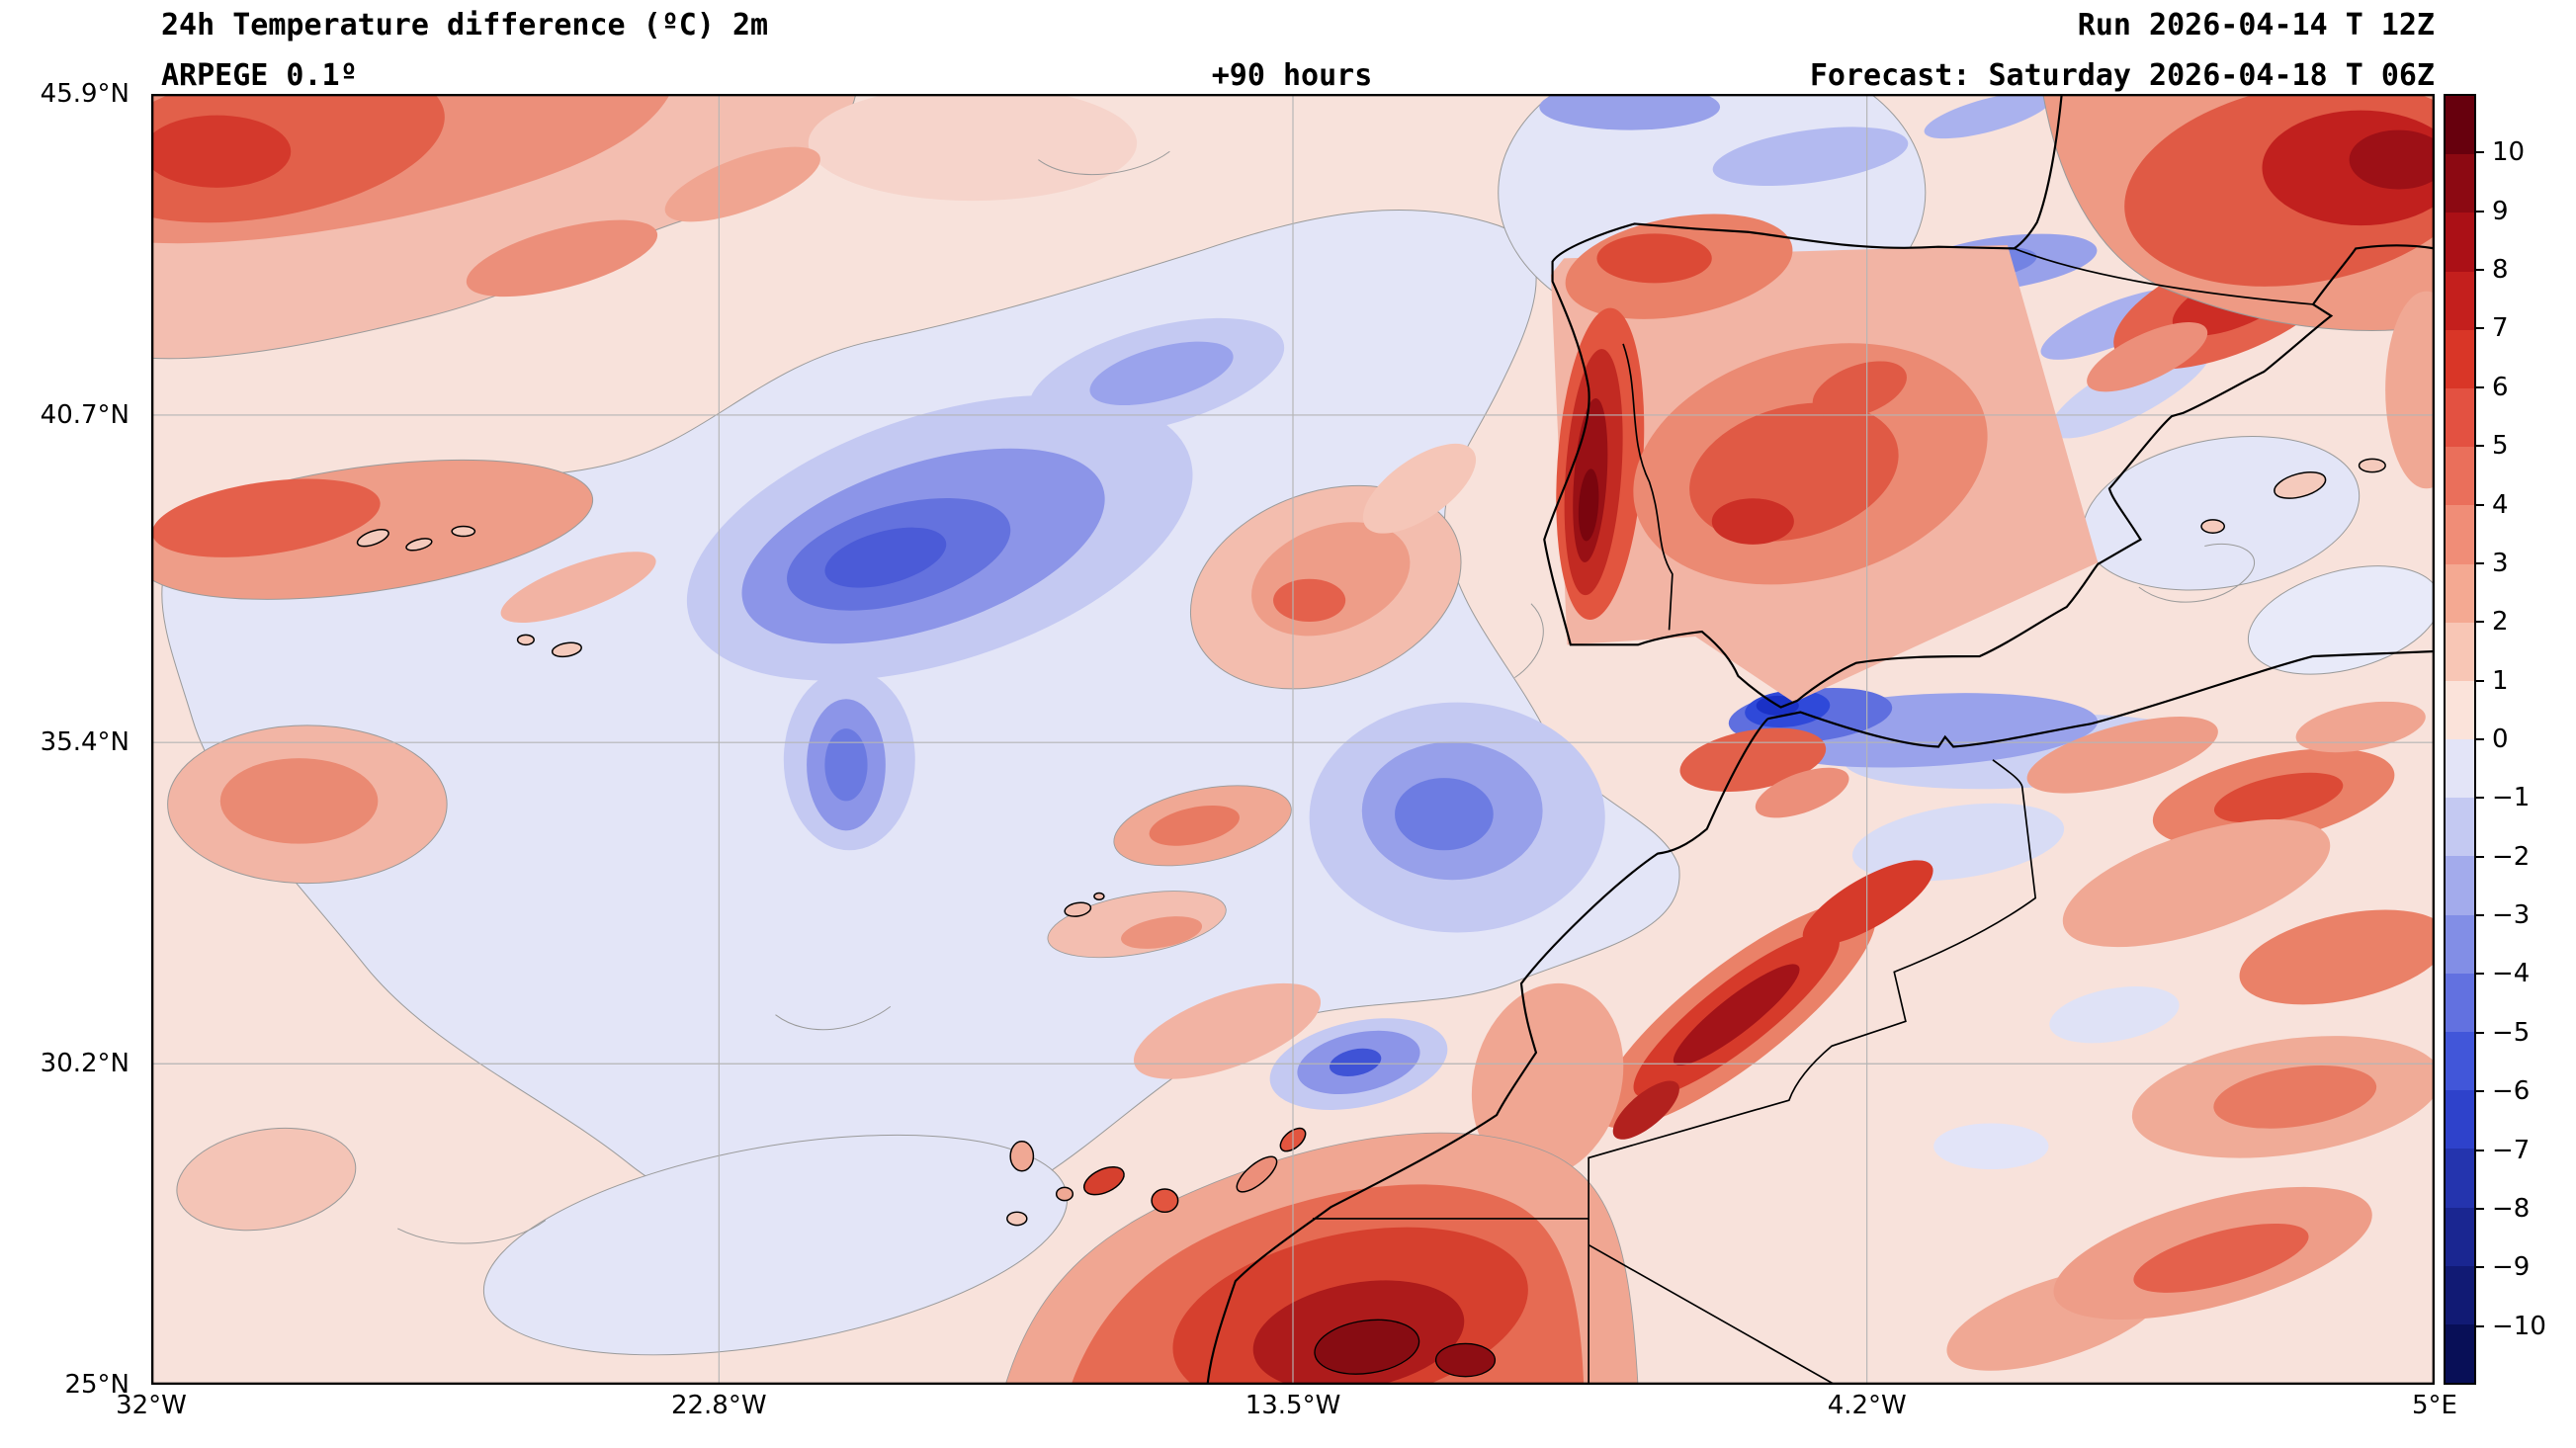 The image size is (2576, 1448). I want to click on colorbar-tick-label: 6, so click(2500, 387).